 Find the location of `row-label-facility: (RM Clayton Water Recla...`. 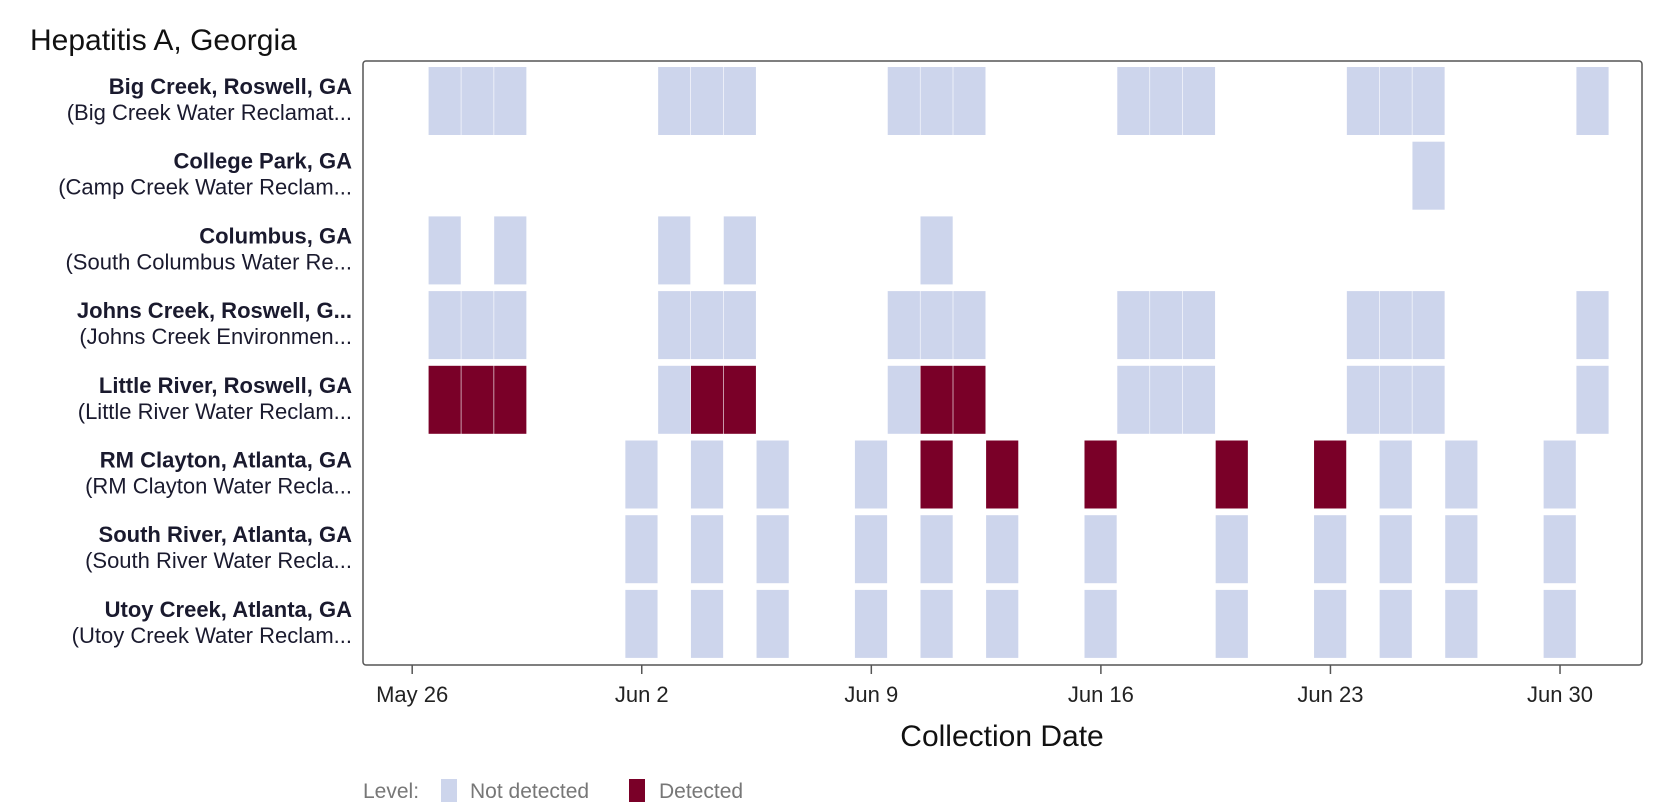

row-label-facility: (RM Clayton Water Recla... is located at coordinates (218, 486).